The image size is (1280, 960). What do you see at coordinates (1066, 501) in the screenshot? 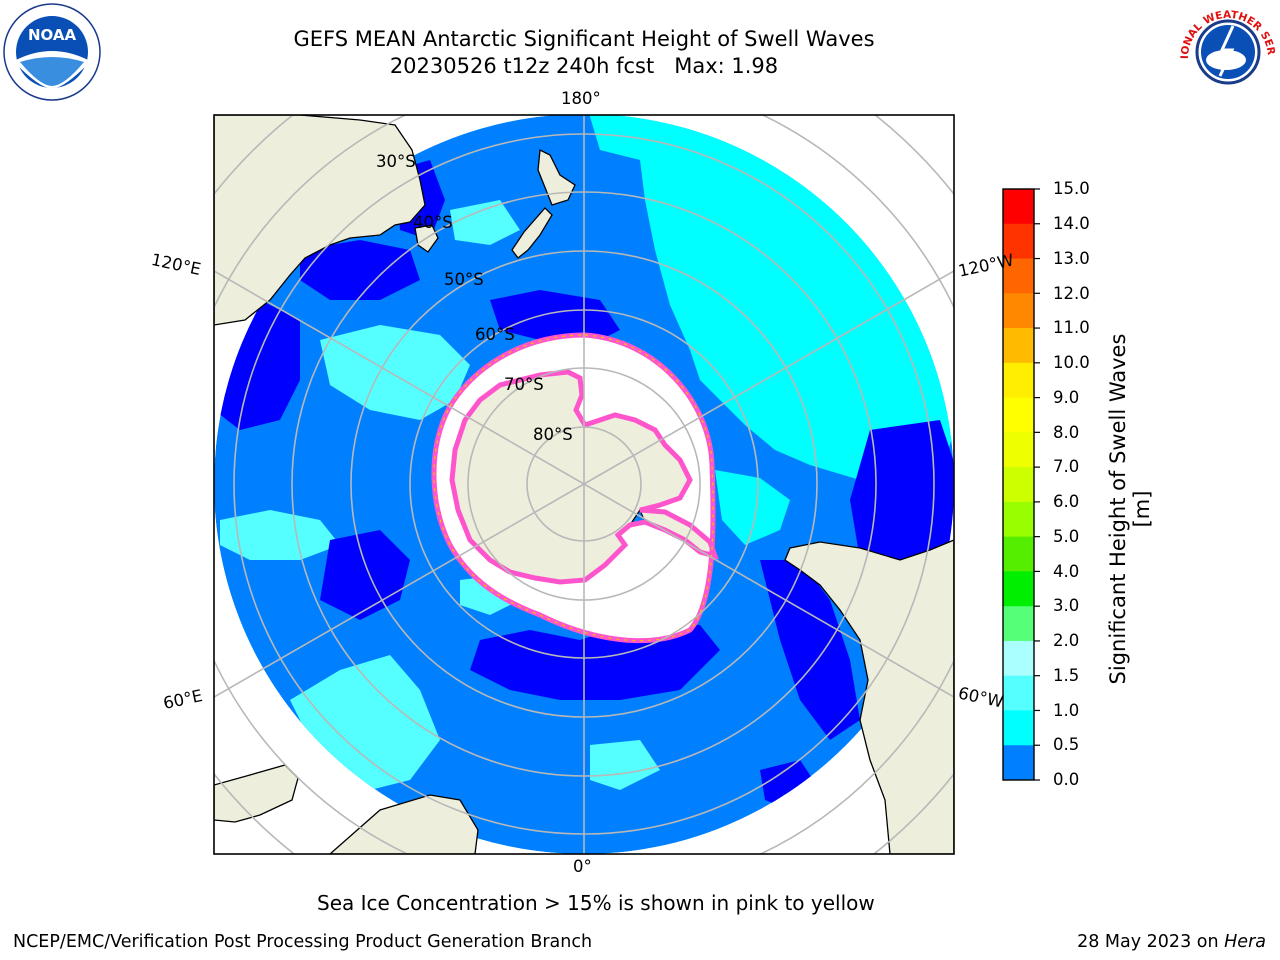
I see `colorbar-tick-label: 6.0` at bounding box center [1066, 501].